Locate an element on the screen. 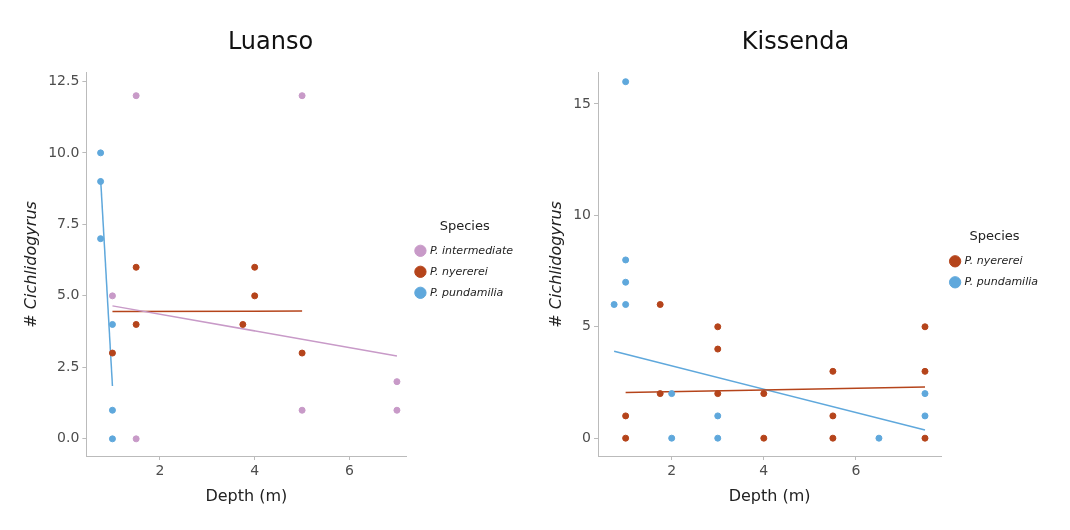 The image size is (1070, 530). chart-title: Luanso is located at coordinates (270, 40).